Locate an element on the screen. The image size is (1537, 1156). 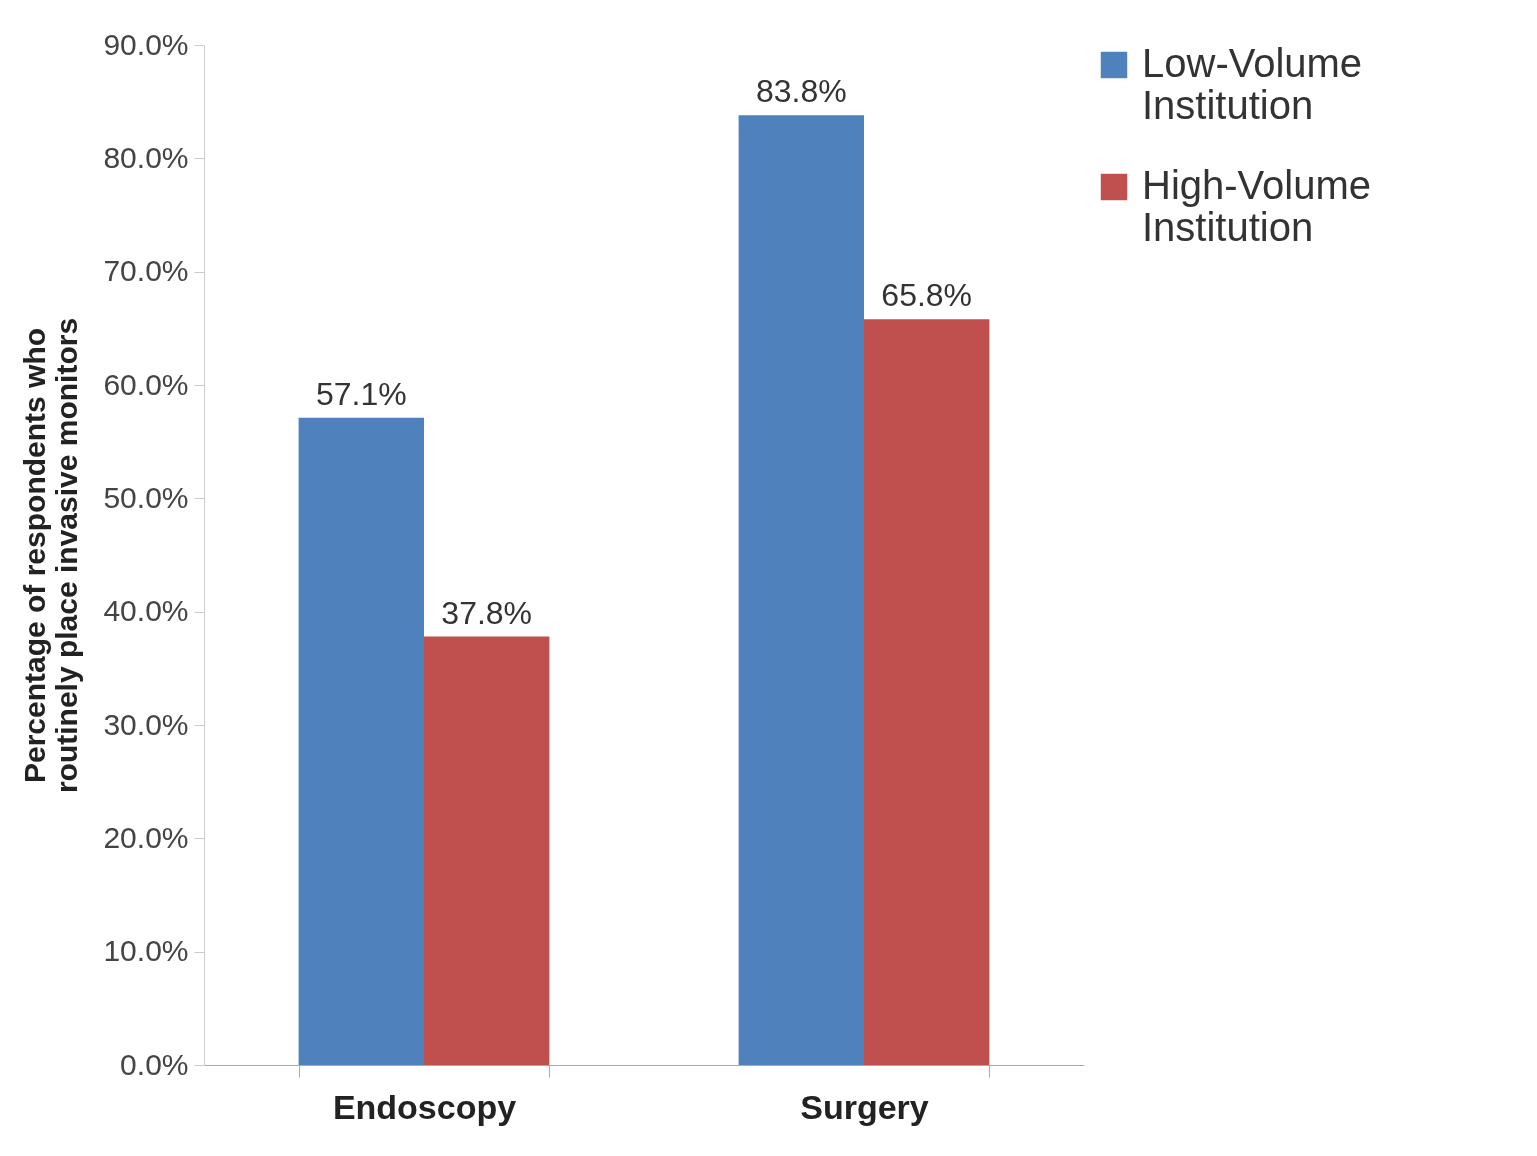
x-tick-label: Surgery is located at coordinates (864, 1106).